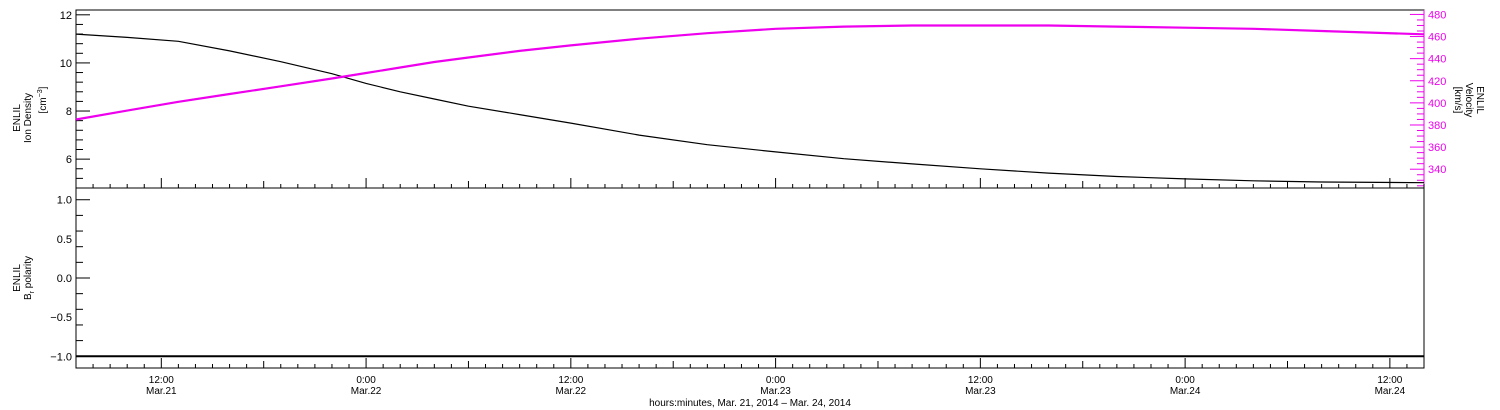  What do you see at coordinates (1437, 38) in the screenshot?
I see `velocity-tick-label: 460` at bounding box center [1437, 38].